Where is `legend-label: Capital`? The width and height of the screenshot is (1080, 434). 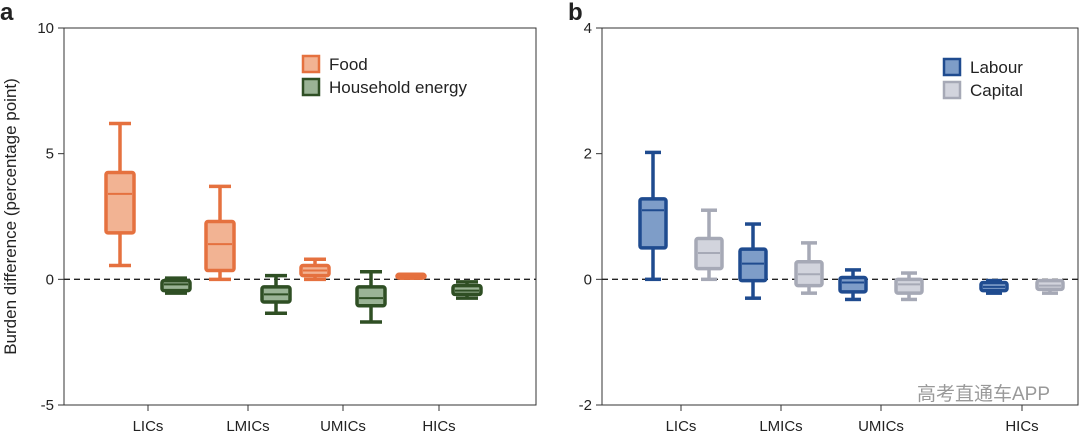 legend-label: Capital is located at coordinates (996, 90).